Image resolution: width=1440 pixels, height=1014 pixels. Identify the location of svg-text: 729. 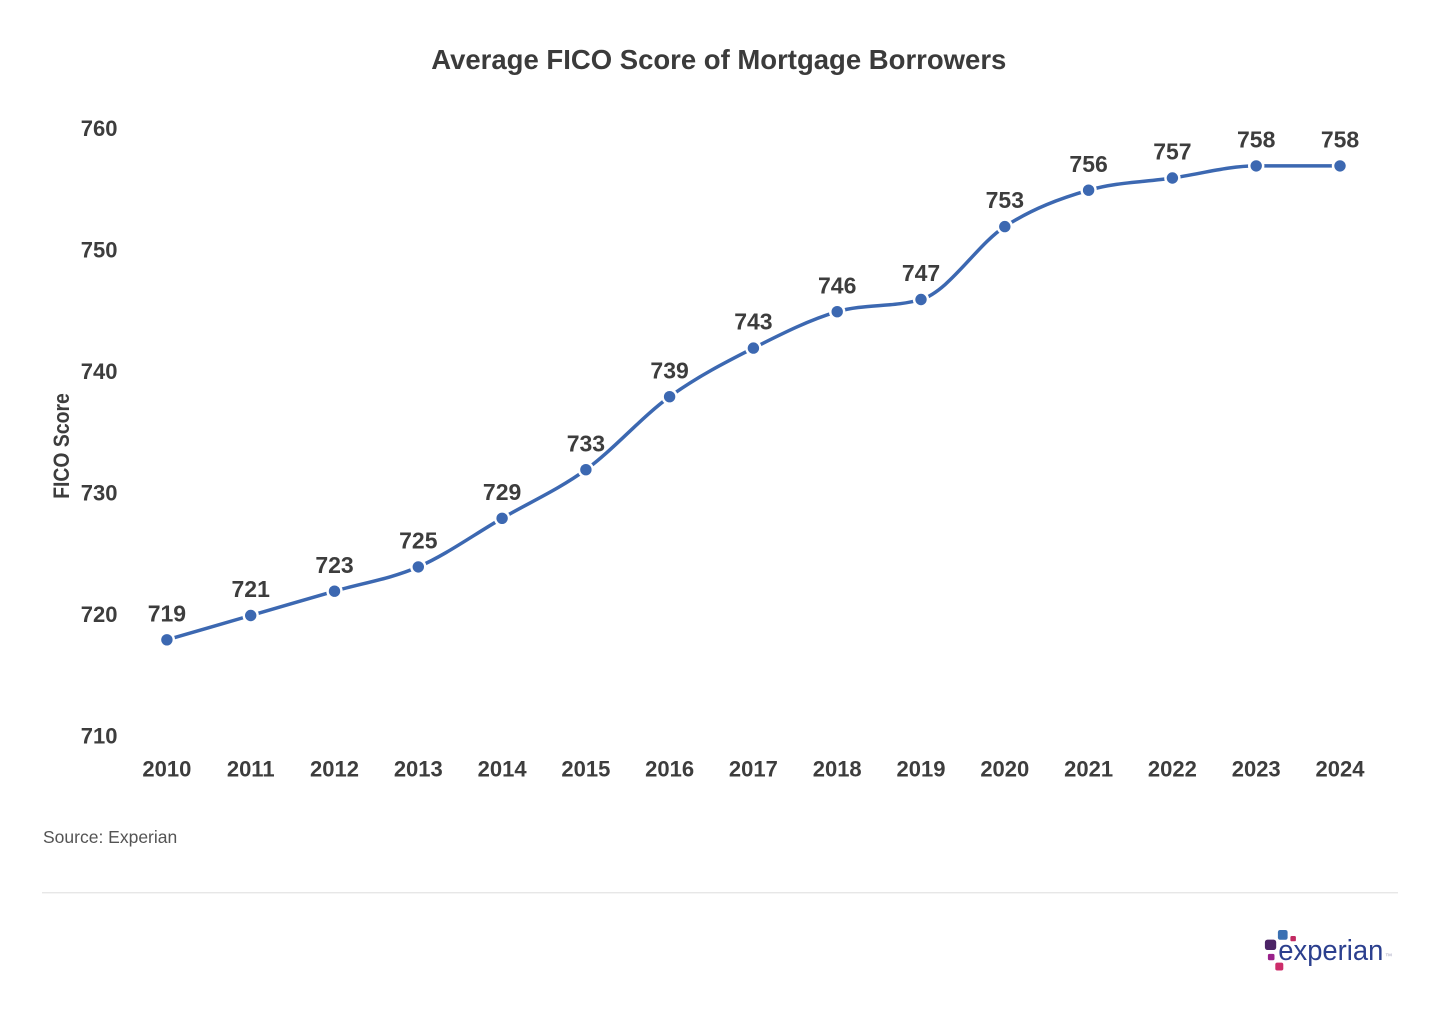
(502, 492).